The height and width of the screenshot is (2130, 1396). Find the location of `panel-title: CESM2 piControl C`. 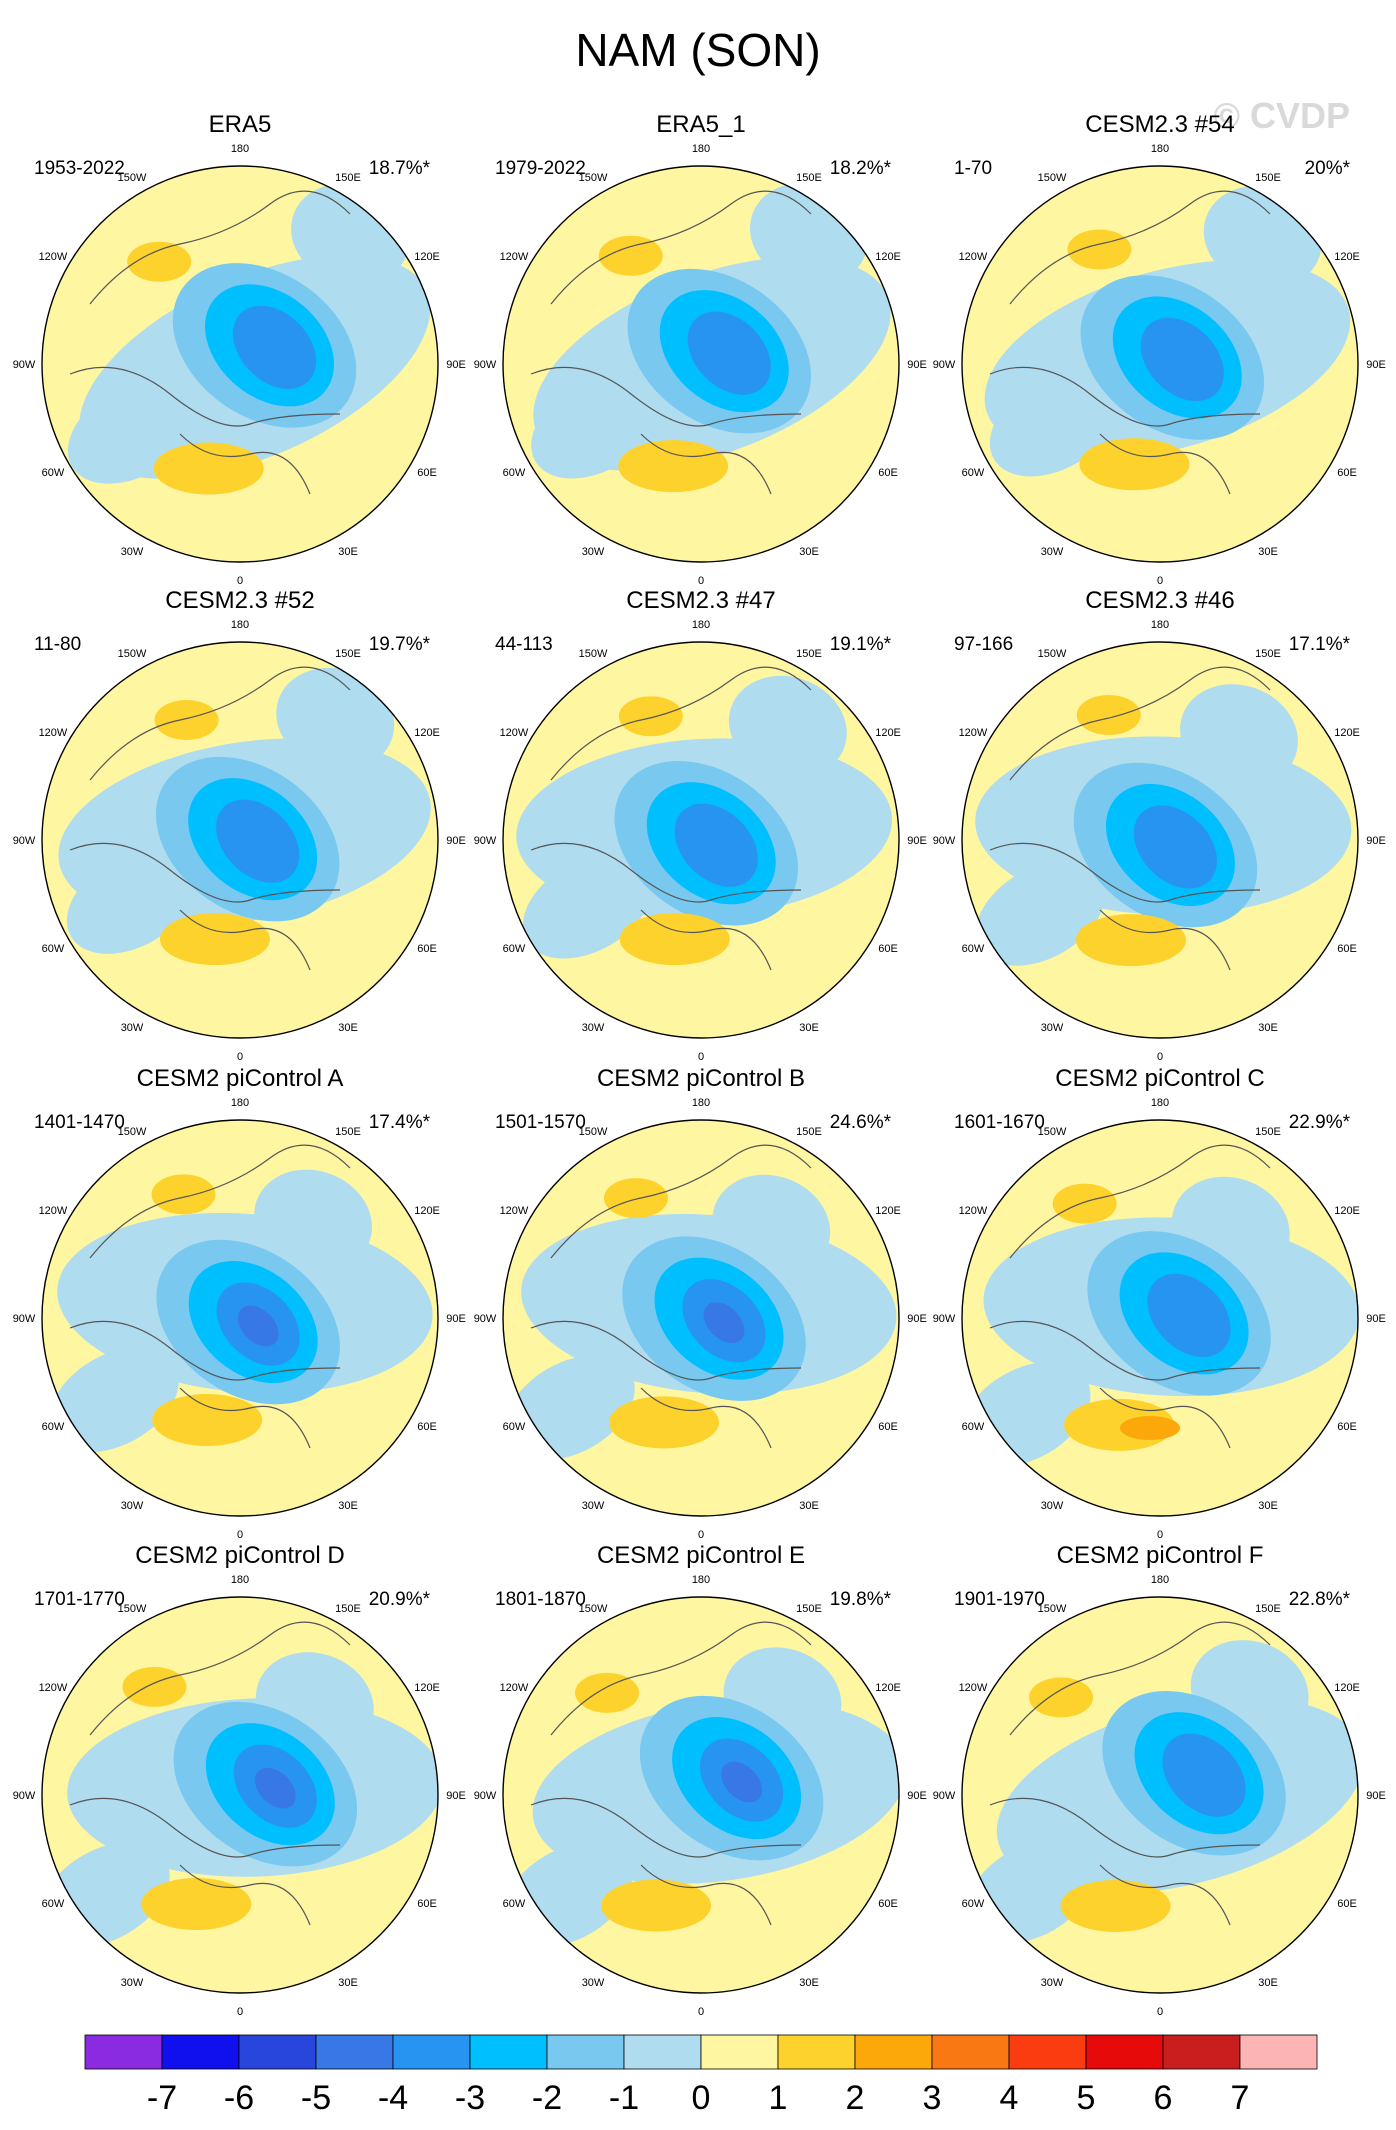

panel-title: CESM2 piControl C is located at coordinates (1159, 1078).